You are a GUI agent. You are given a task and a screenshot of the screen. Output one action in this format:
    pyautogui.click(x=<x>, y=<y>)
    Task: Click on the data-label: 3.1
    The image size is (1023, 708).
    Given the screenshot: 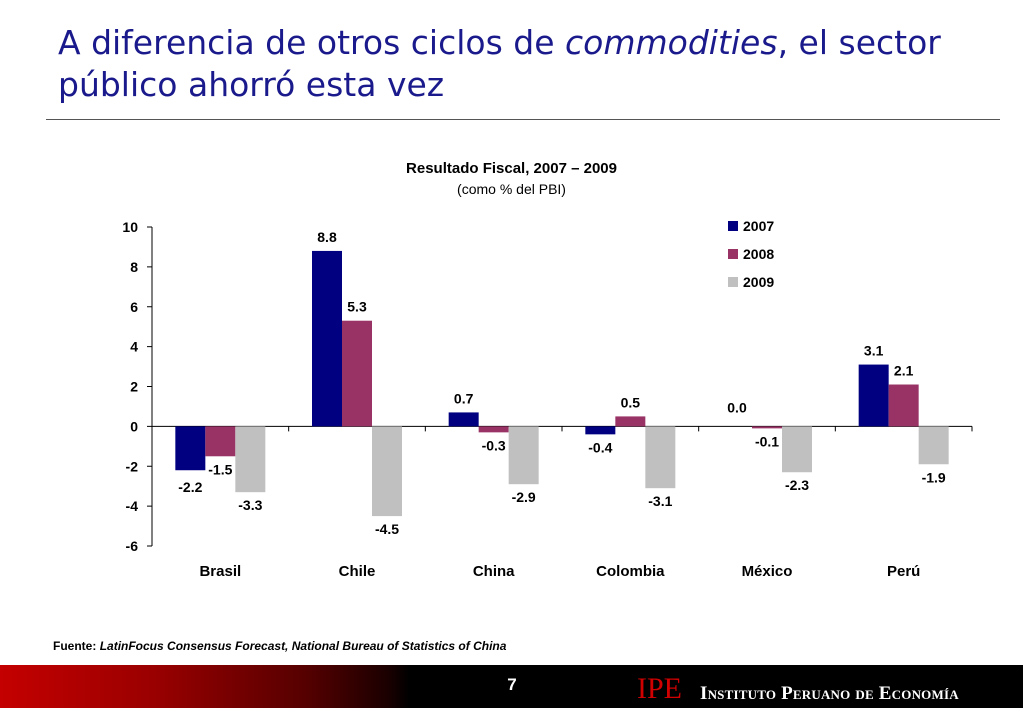 What is the action you would take?
    pyautogui.click(x=874, y=351)
    